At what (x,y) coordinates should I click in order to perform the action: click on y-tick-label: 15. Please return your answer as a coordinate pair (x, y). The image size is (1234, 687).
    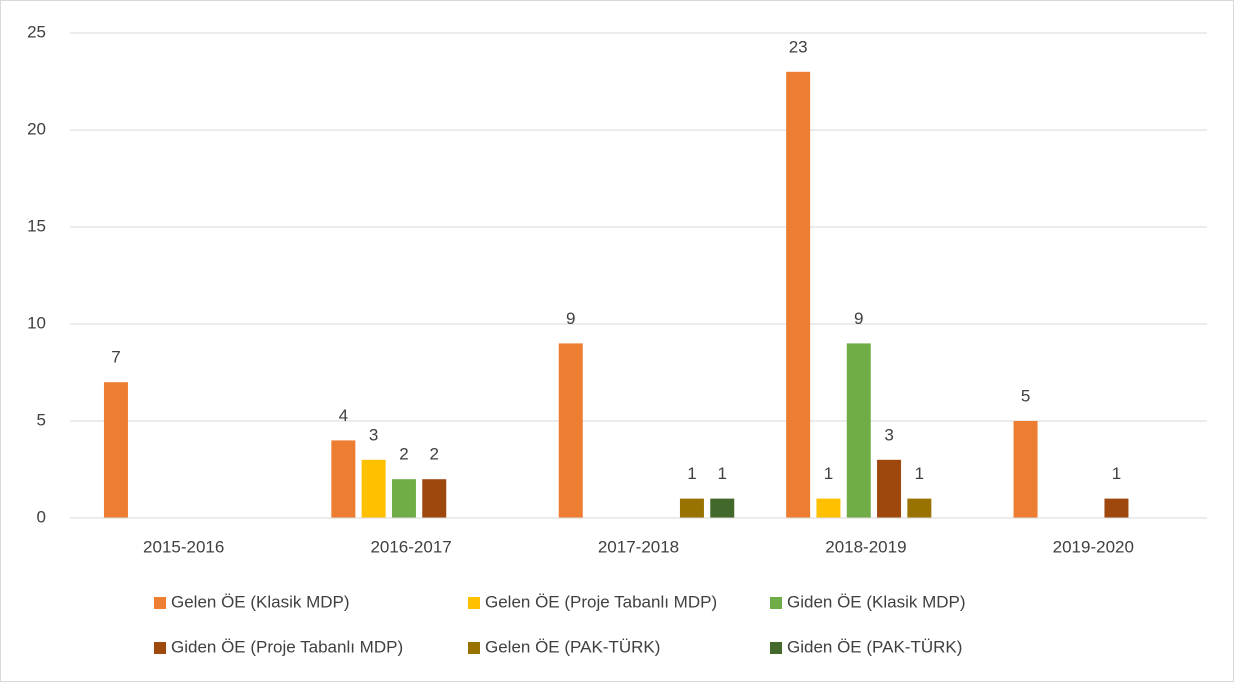
    Looking at the image, I should click on (36, 225).